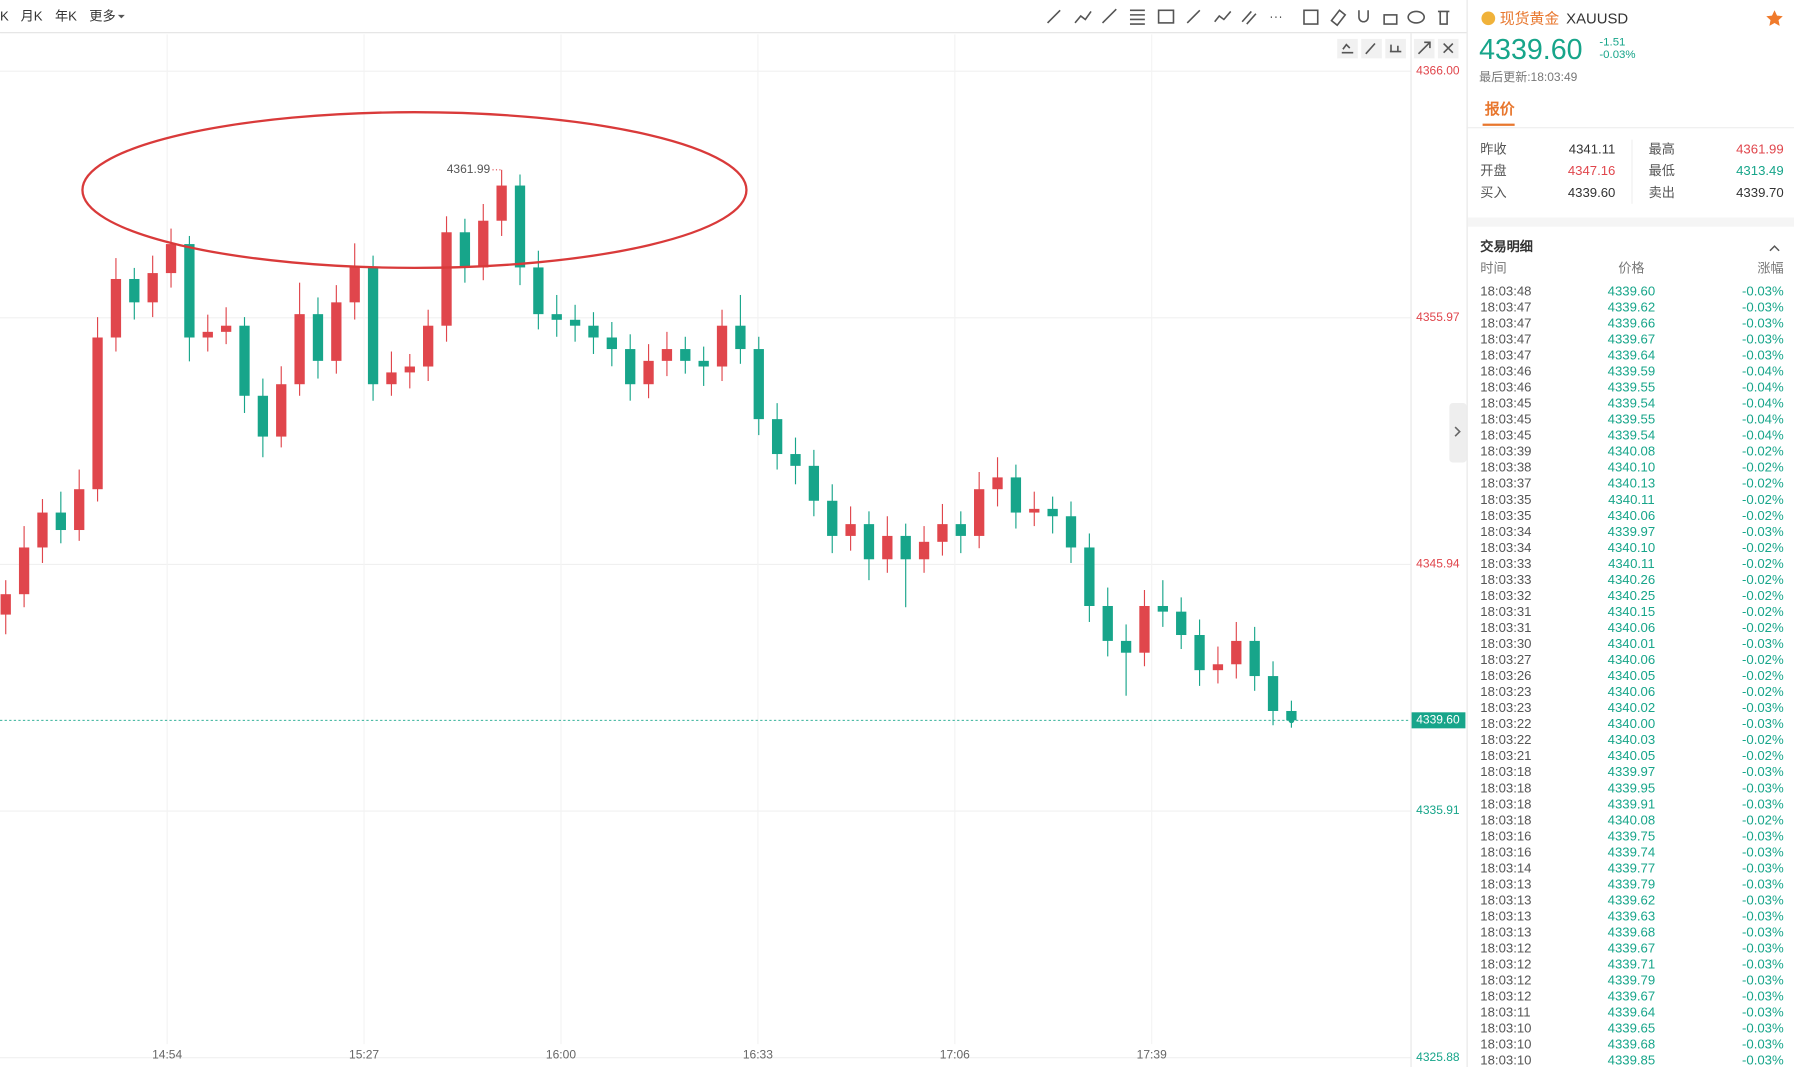  I want to click on period-tab: 年K, so click(66, 16).